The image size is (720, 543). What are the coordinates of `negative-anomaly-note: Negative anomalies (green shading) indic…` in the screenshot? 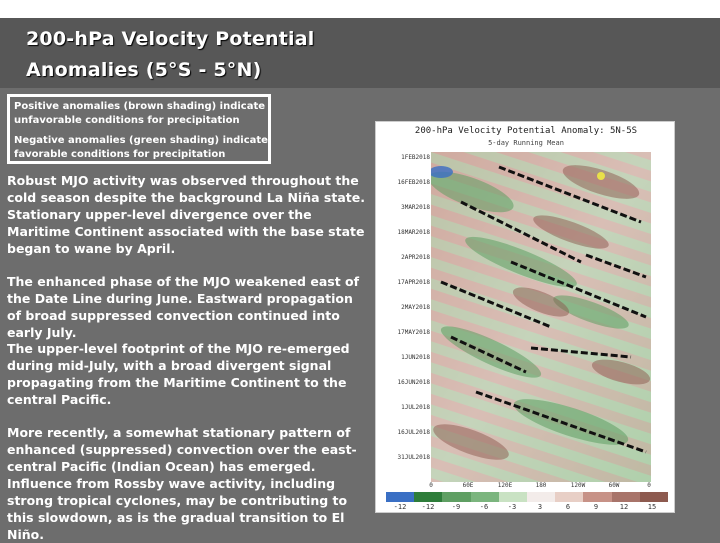 It's located at (141, 147).